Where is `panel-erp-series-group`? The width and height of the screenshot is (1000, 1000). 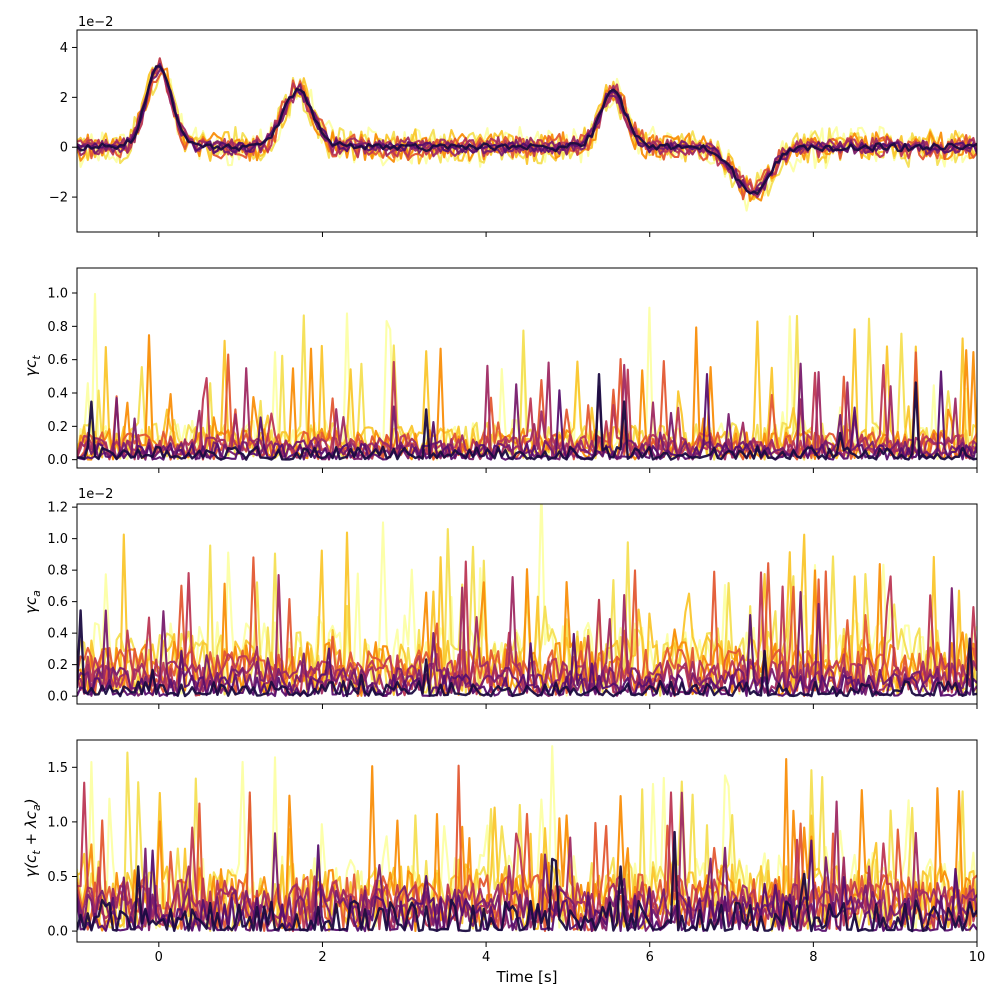 panel-erp-series-group is located at coordinates (527, 134).